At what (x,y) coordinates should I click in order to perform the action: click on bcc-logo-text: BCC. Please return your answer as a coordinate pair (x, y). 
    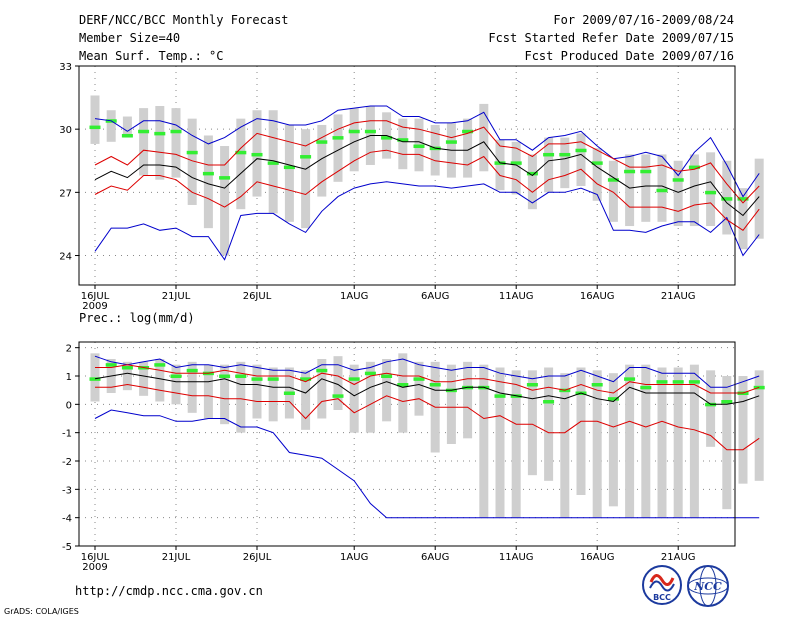
    Looking at the image, I should click on (662, 597).